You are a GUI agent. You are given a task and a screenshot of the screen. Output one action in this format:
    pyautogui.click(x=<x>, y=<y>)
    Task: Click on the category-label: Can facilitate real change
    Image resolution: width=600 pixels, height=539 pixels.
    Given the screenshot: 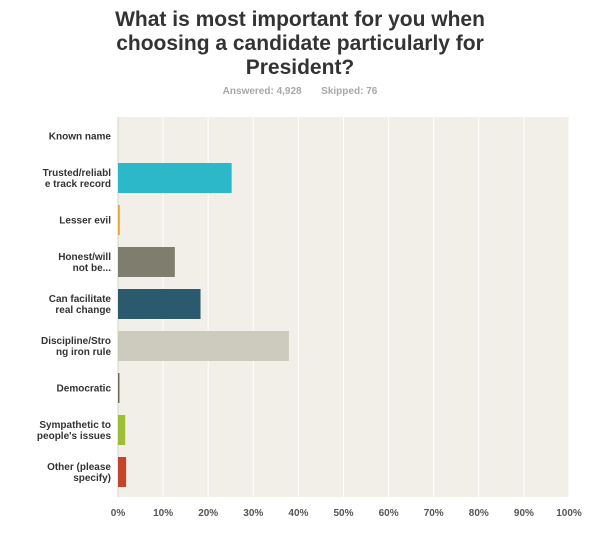 What is the action you would take?
    pyautogui.click(x=80, y=305)
    